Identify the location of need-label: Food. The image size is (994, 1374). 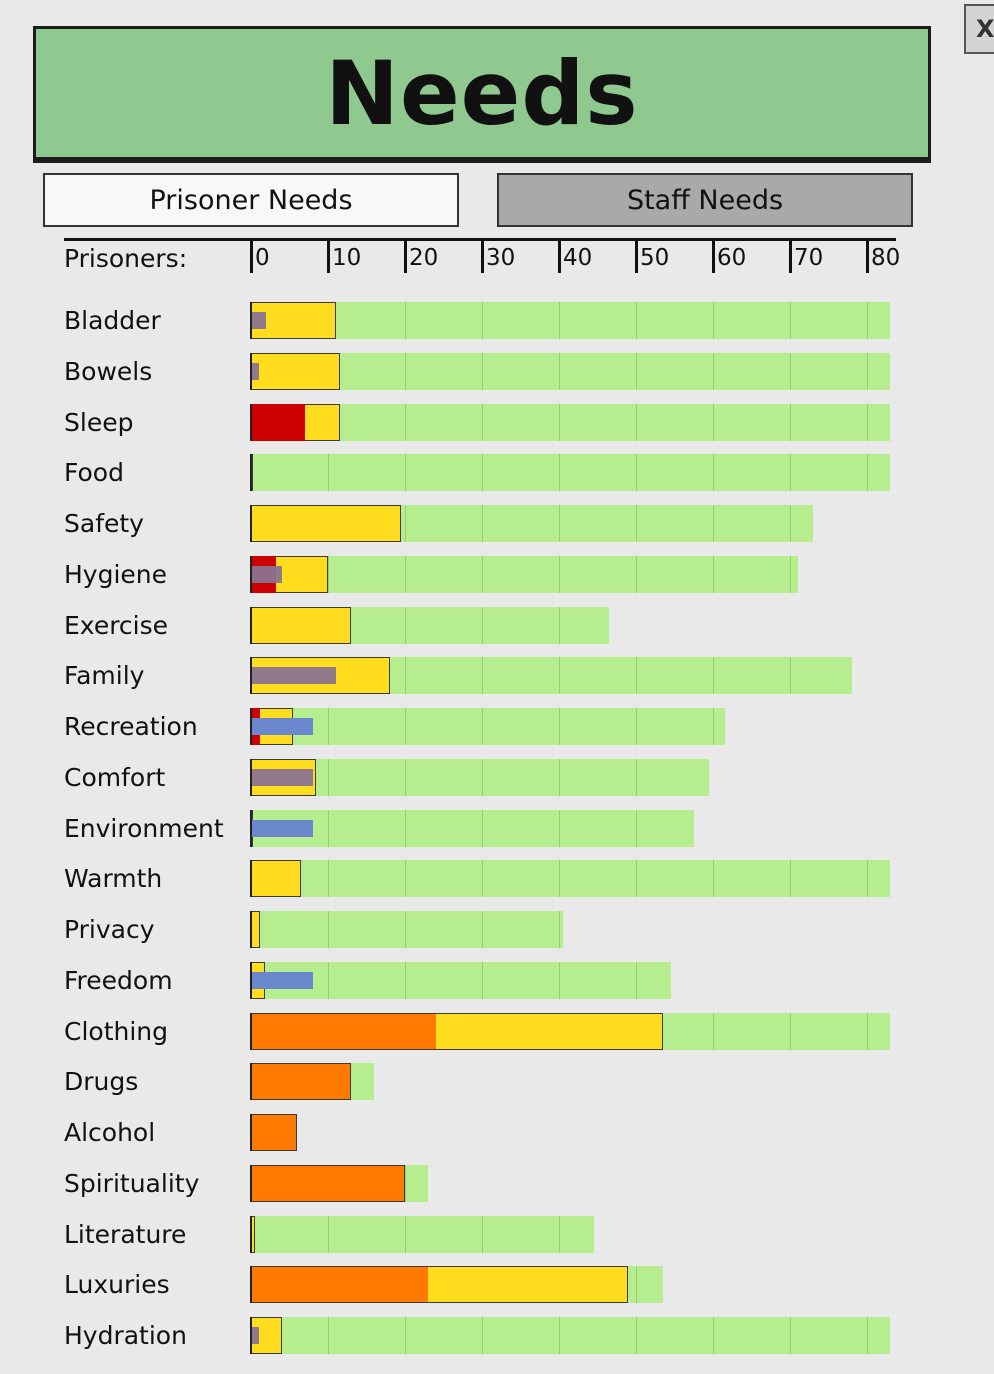
(94, 473).